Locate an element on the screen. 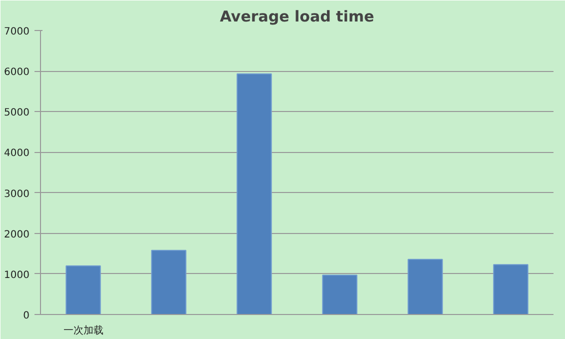  chart-title: Average load time is located at coordinates (297, 17).